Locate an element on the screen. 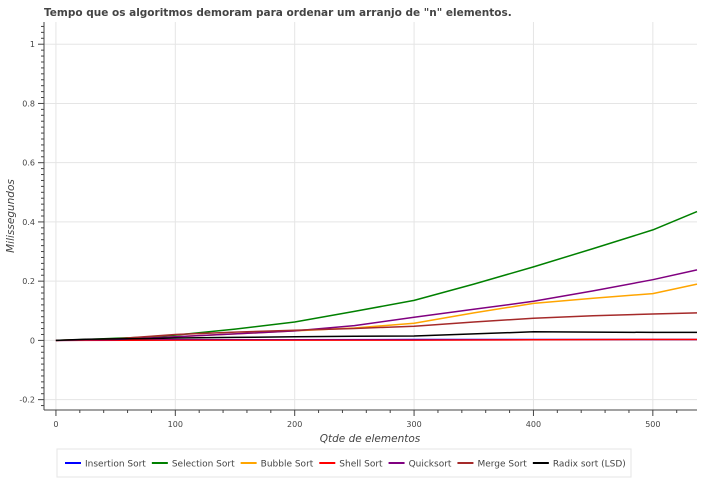  x-axis-label: Qtde de elementos is located at coordinates (370, 439).